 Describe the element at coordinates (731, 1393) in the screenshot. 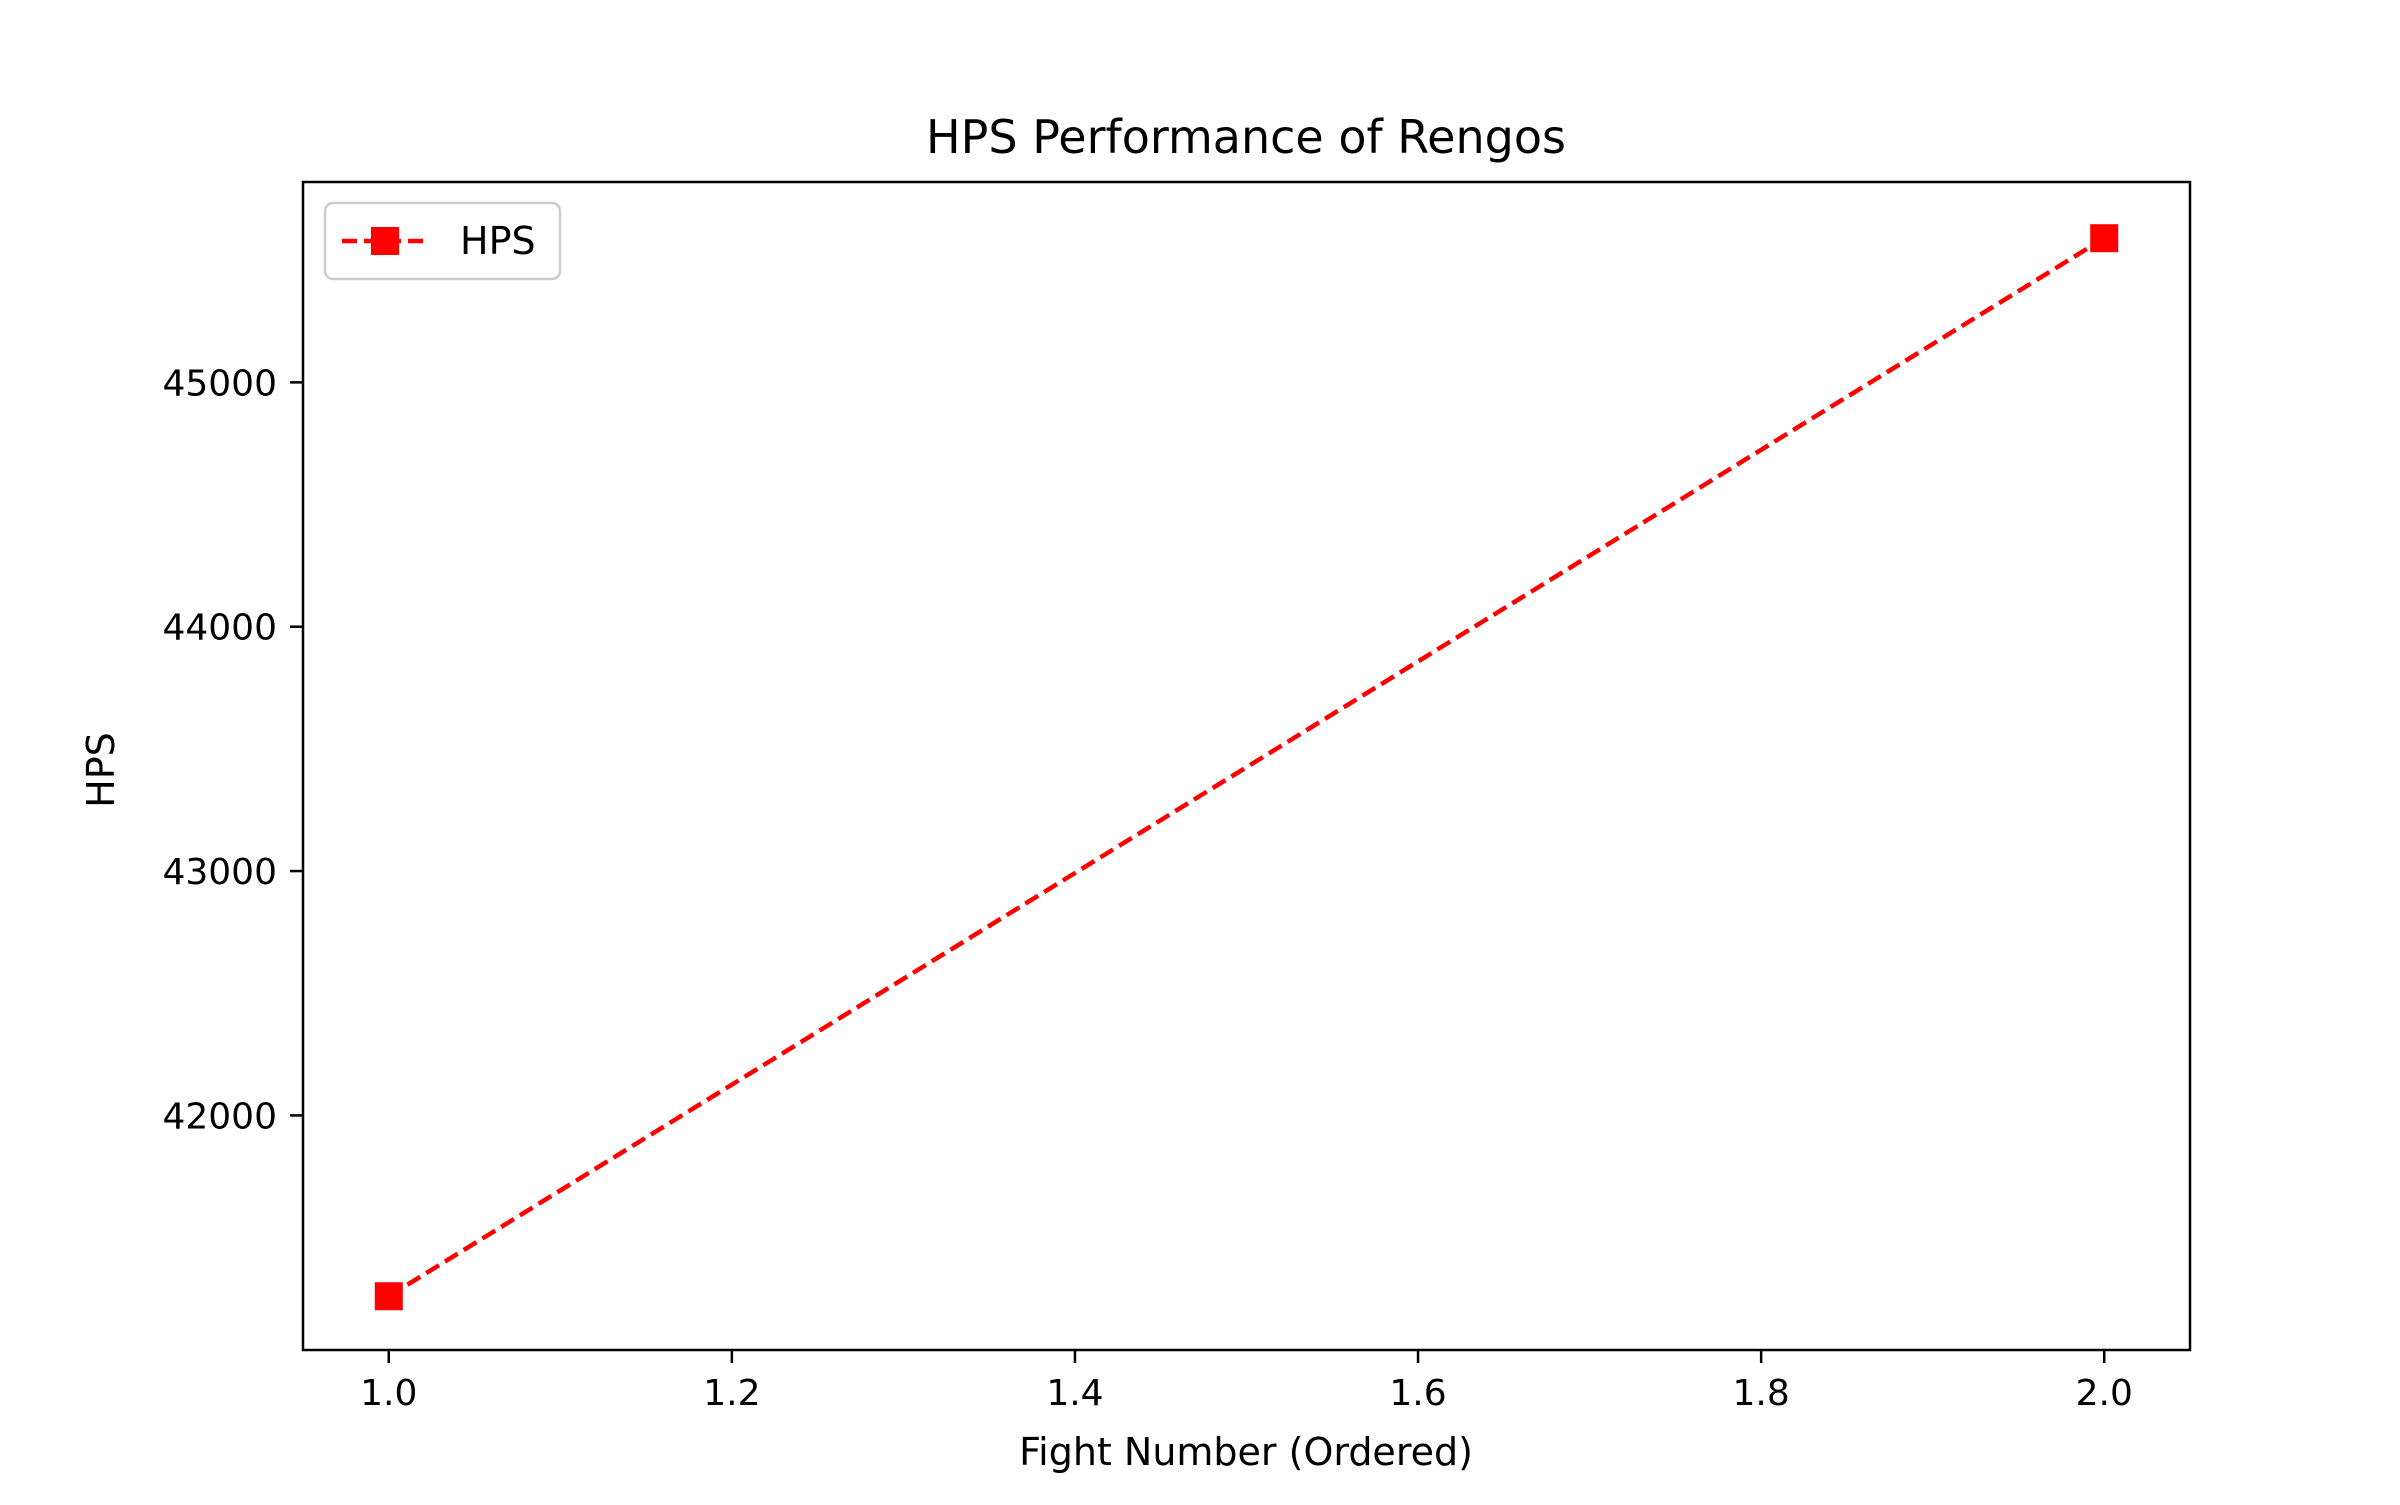

I see `x-tick-label: 1.2` at that location.